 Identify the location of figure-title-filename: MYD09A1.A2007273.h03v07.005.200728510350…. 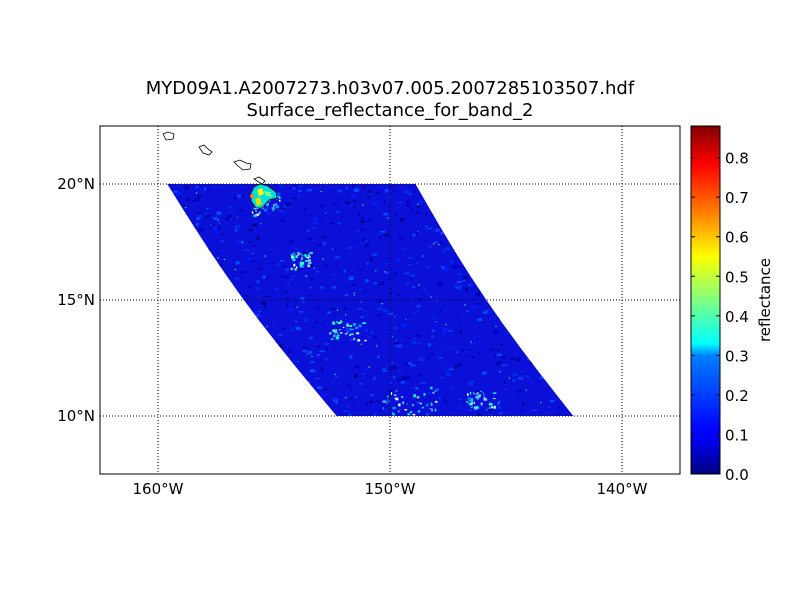
(390, 88).